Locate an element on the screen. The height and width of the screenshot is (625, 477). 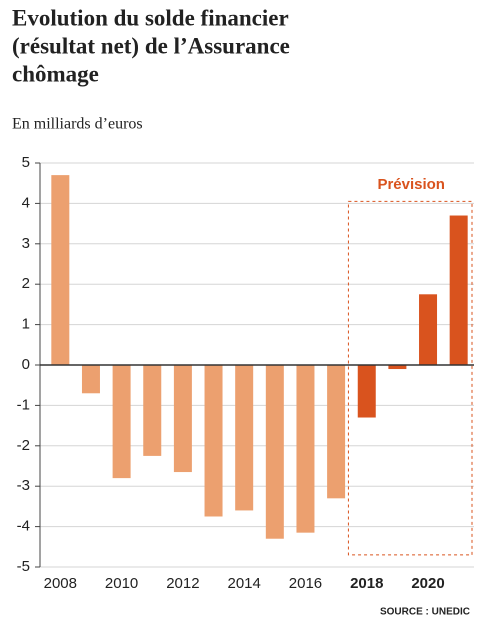
x-tick-label: 2008 is located at coordinates (60, 583).